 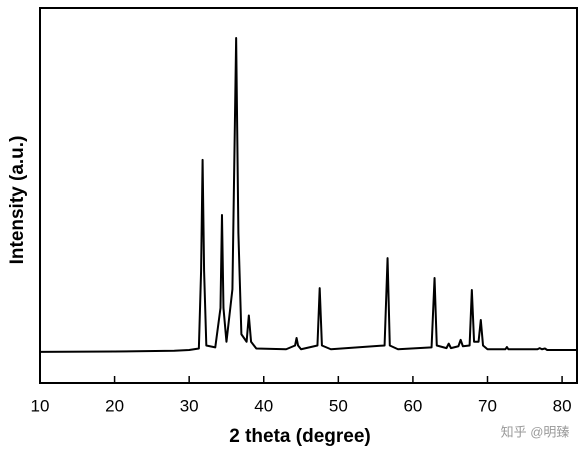 What do you see at coordinates (299, 436) in the screenshot?
I see `x-axis-label: 2 theta (degree)` at bounding box center [299, 436].